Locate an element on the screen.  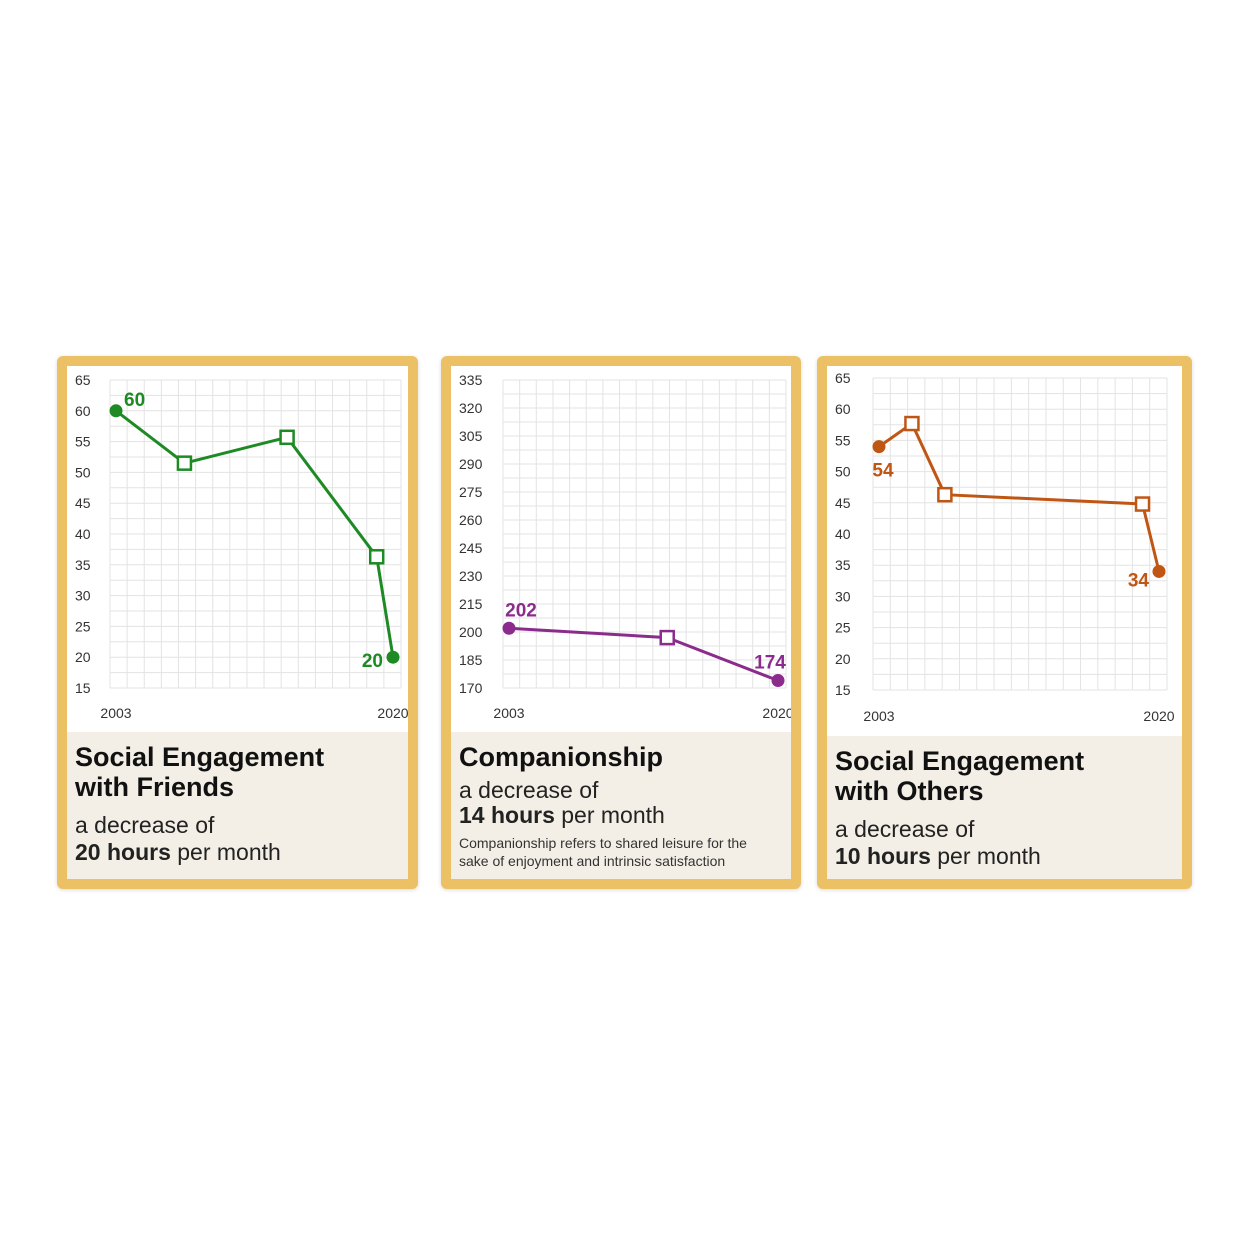
data-label: 174 is located at coordinates (770, 663).